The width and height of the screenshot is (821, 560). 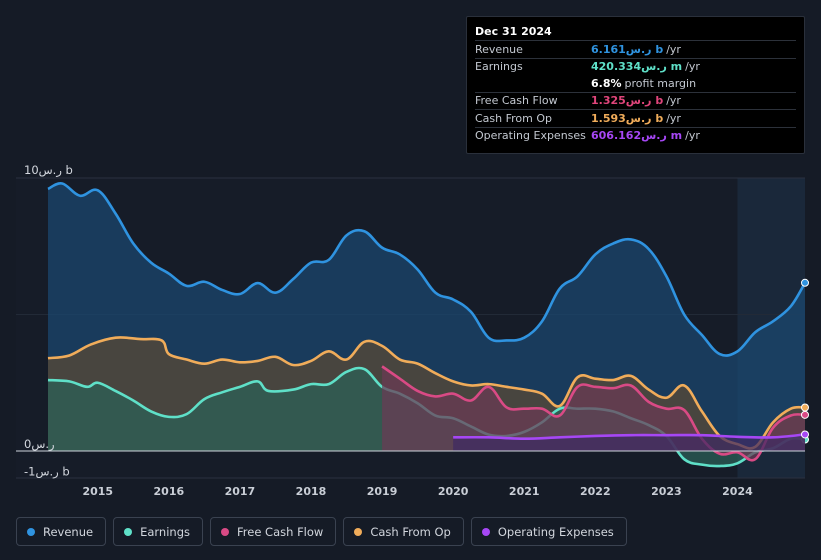 I want to click on legend-label: Revenue, so click(x=68, y=531).